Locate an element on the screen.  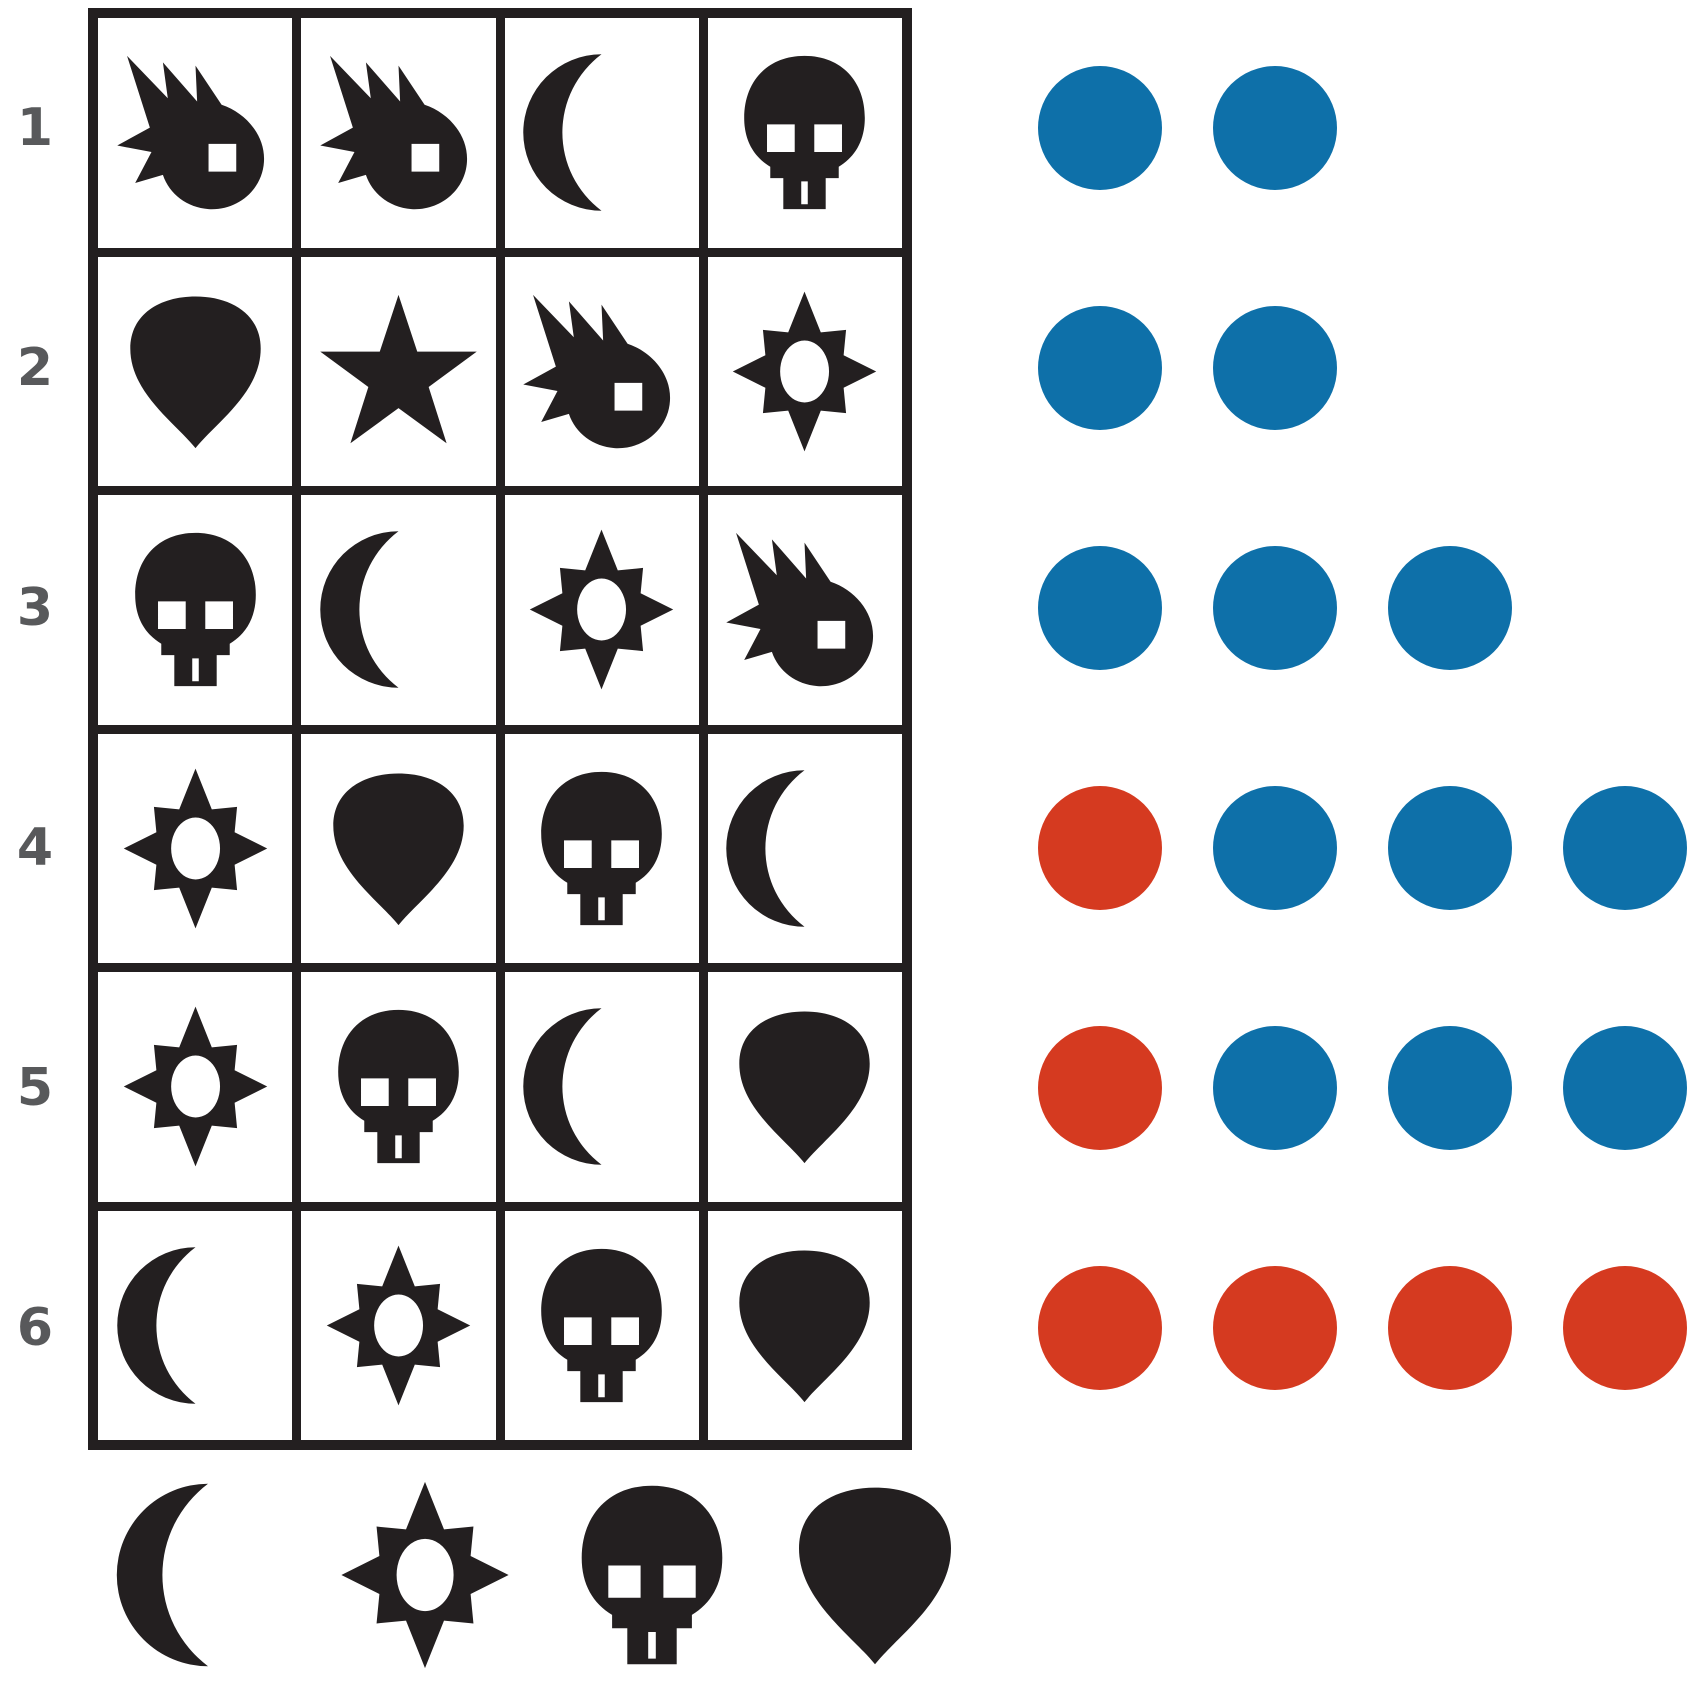
row-number-label: 6 is located at coordinates (35, 1328).